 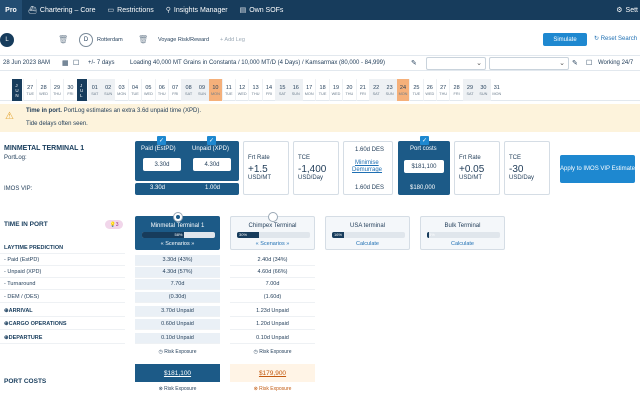 I want to click on row-label-departure: ⊕ DEPARTURE, so click(x=62, y=338).